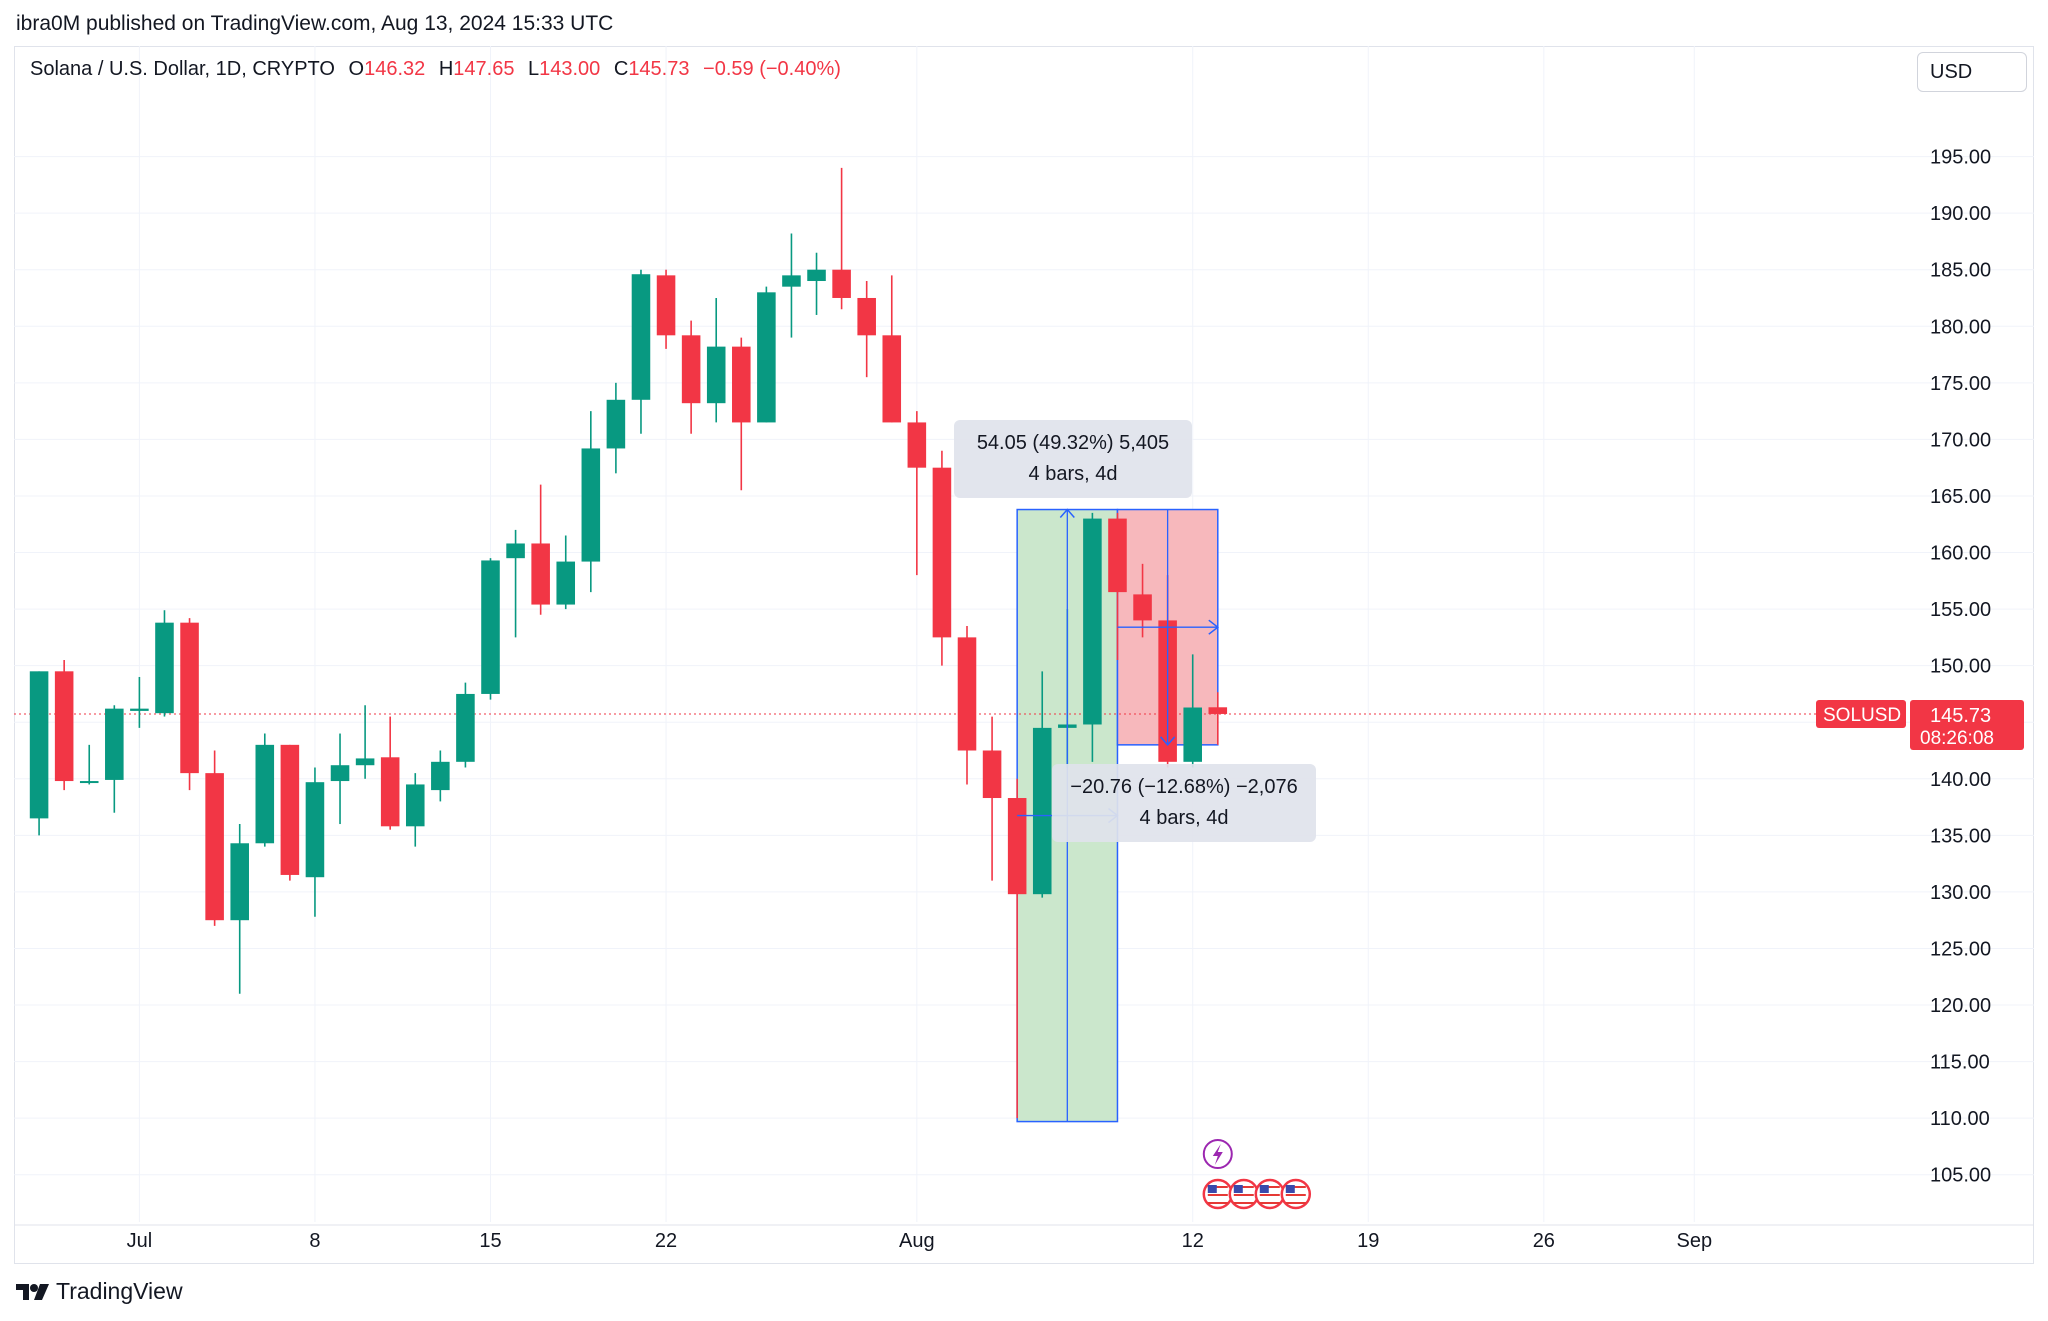 The height and width of the screenshot is (1321, 2048). Describe the element at coordinates (1184, 787) in the screenshot. I see `measure-down-change: −20.76 (−12.68%) −2,076` at that location.